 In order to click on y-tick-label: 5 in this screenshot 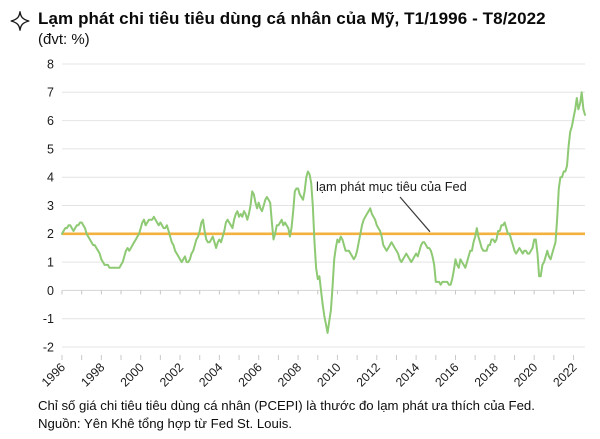, I will do `click(50, 149)`.